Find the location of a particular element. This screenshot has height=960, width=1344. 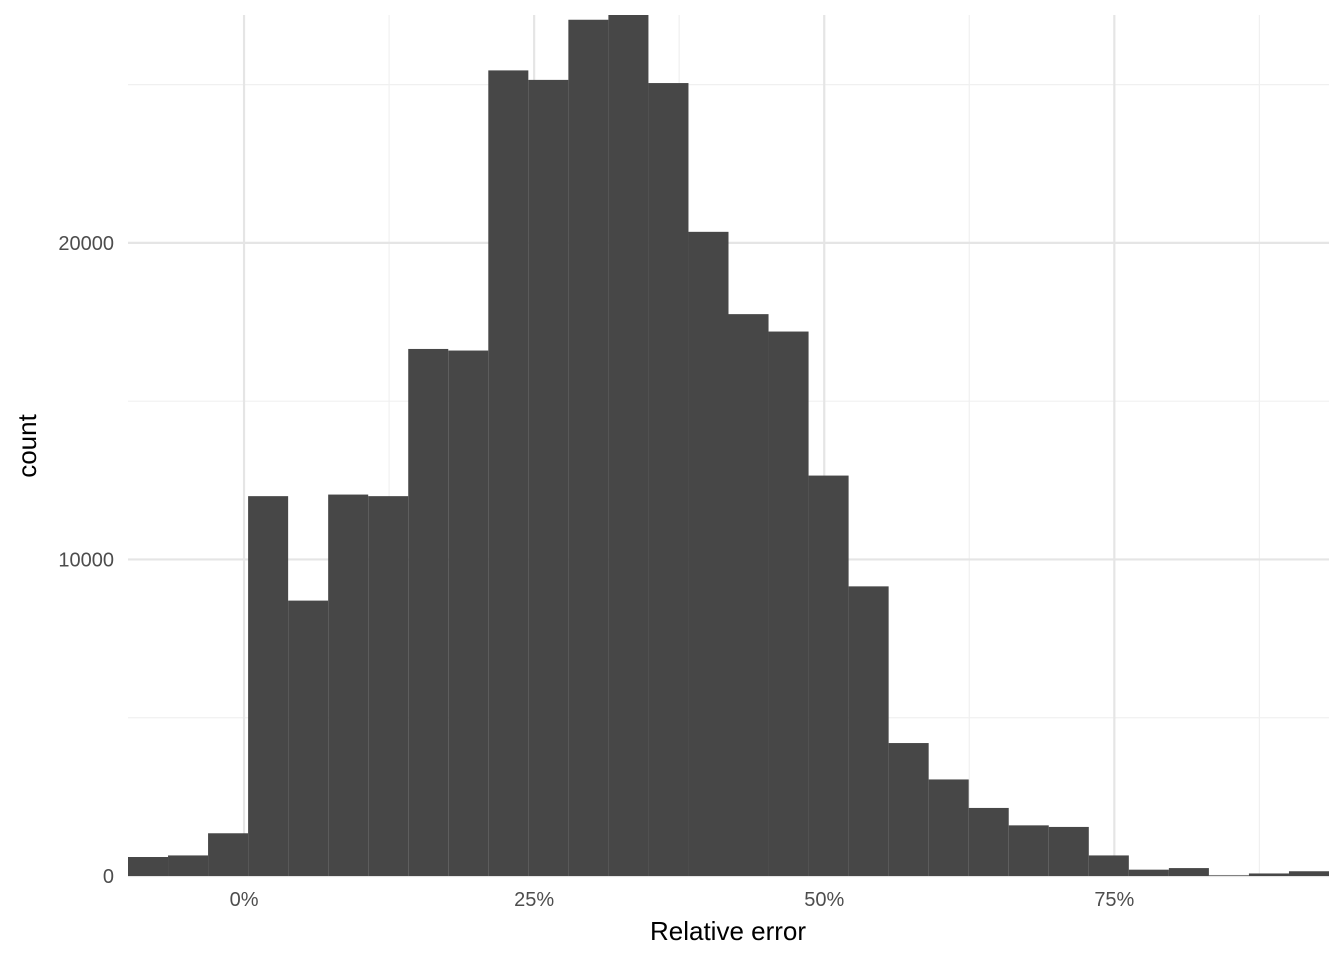

y-tick-label: 20000 is located at coordinates (86, 244).